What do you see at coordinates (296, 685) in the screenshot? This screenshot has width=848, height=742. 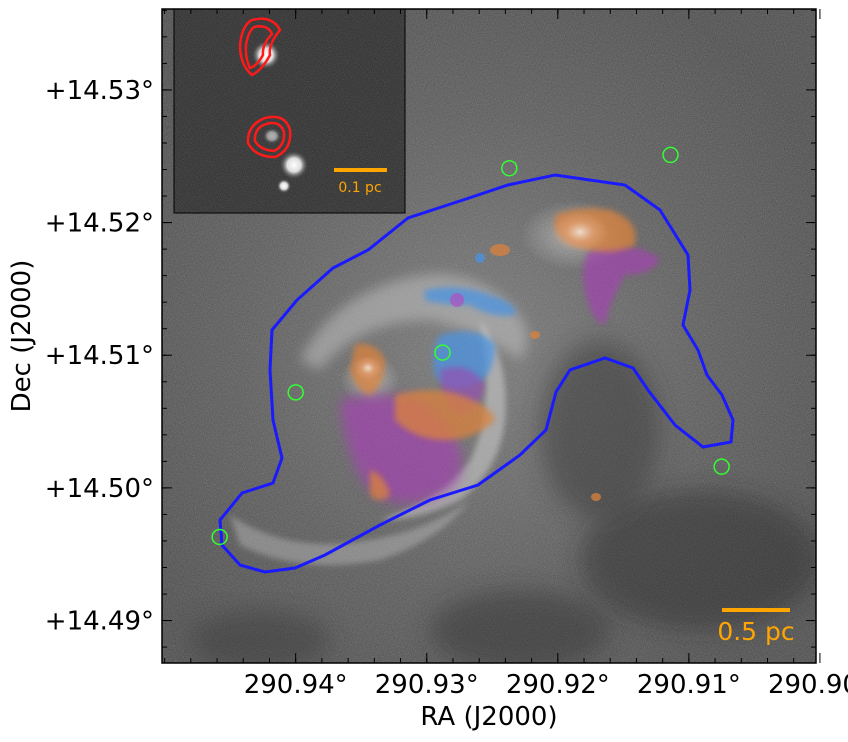 I see `x-tick-label: 290.94°` at bounding box center [296, 685].